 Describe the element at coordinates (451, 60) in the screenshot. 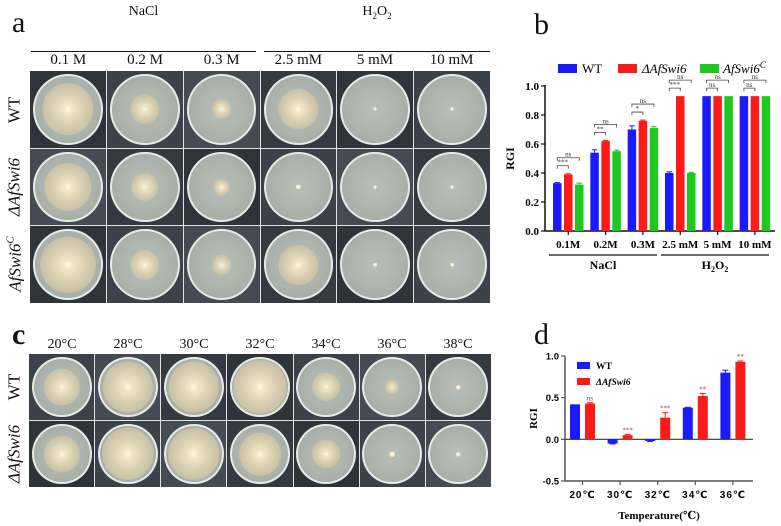

I see `column-label: 10 mM` at that location.